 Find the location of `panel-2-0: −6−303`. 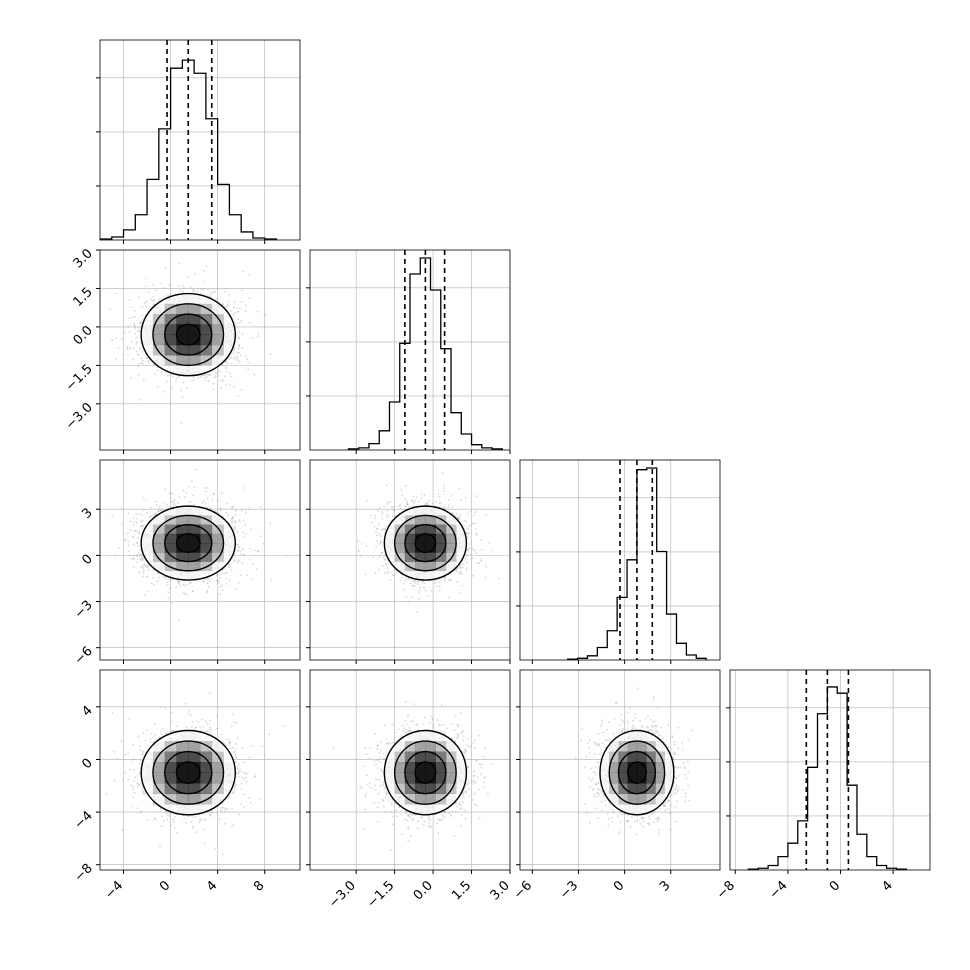

panel-2-0: −6−303 is located at coordinates (186, 563).